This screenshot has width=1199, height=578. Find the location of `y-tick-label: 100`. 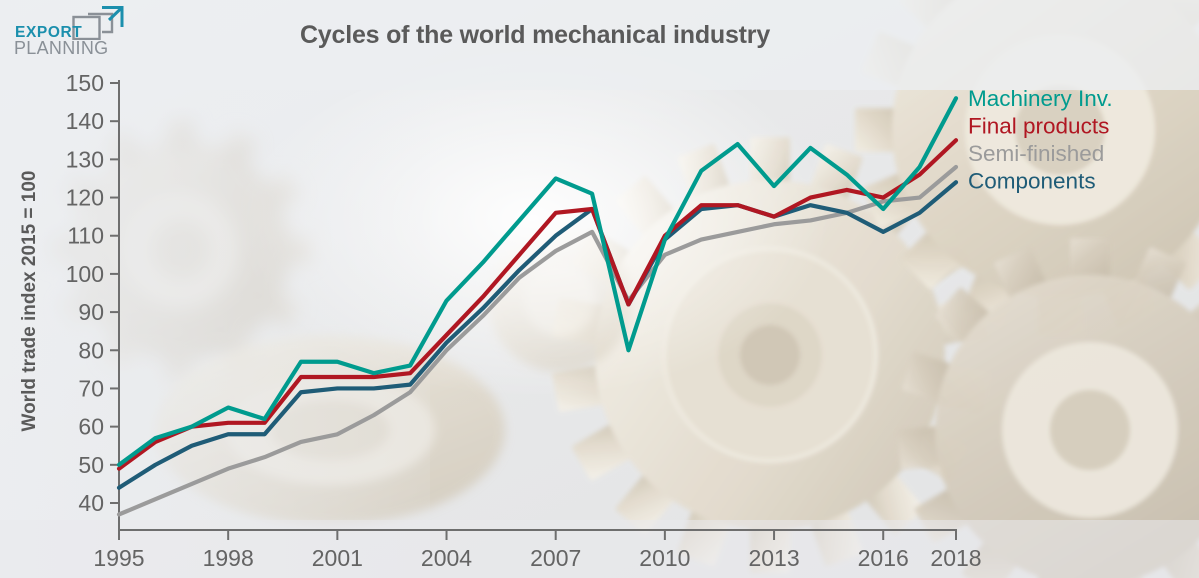

y-tick-label: 100 is located at coordinates (85, 274).